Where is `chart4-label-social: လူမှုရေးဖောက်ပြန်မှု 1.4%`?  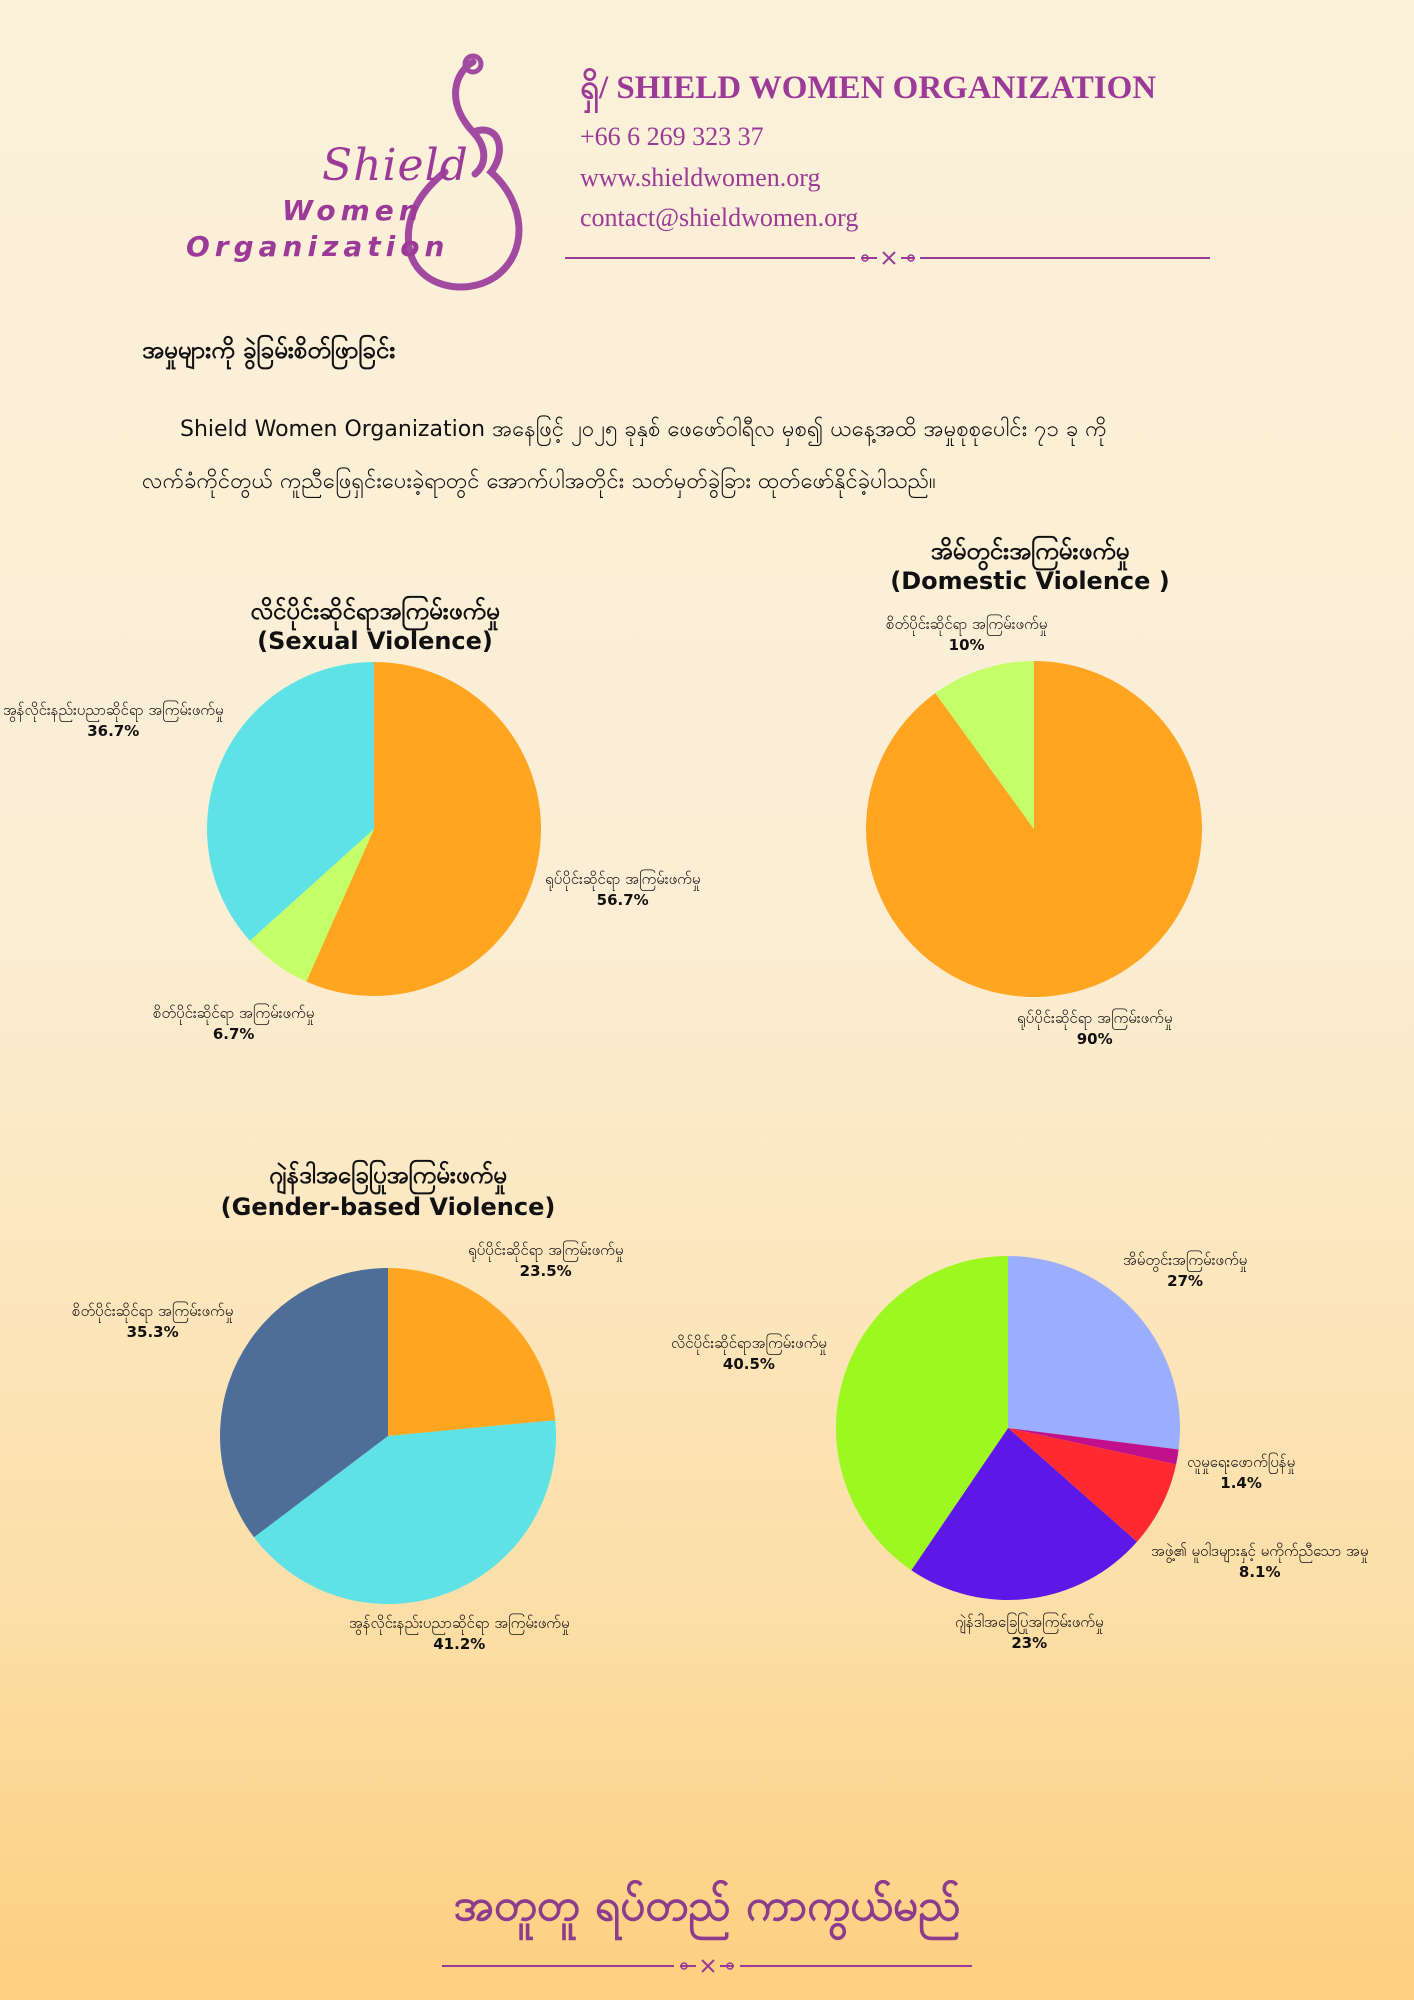 chart4-label-social: လူမှုရေးဖောက်ပြန်မှု 1.4% is located at coordinates (1241, 1472).